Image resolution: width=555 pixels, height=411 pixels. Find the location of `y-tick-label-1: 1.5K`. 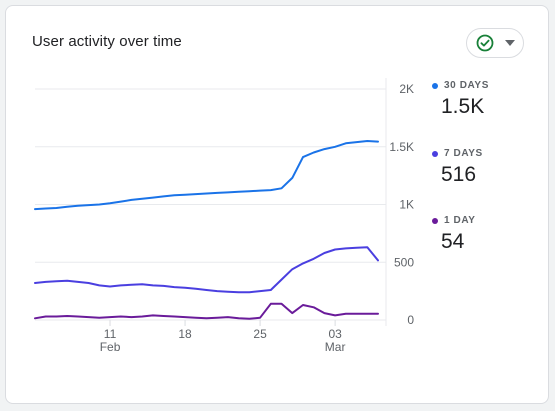

y-tick-label-1: 1.5K is located at coordinates (401, 147).